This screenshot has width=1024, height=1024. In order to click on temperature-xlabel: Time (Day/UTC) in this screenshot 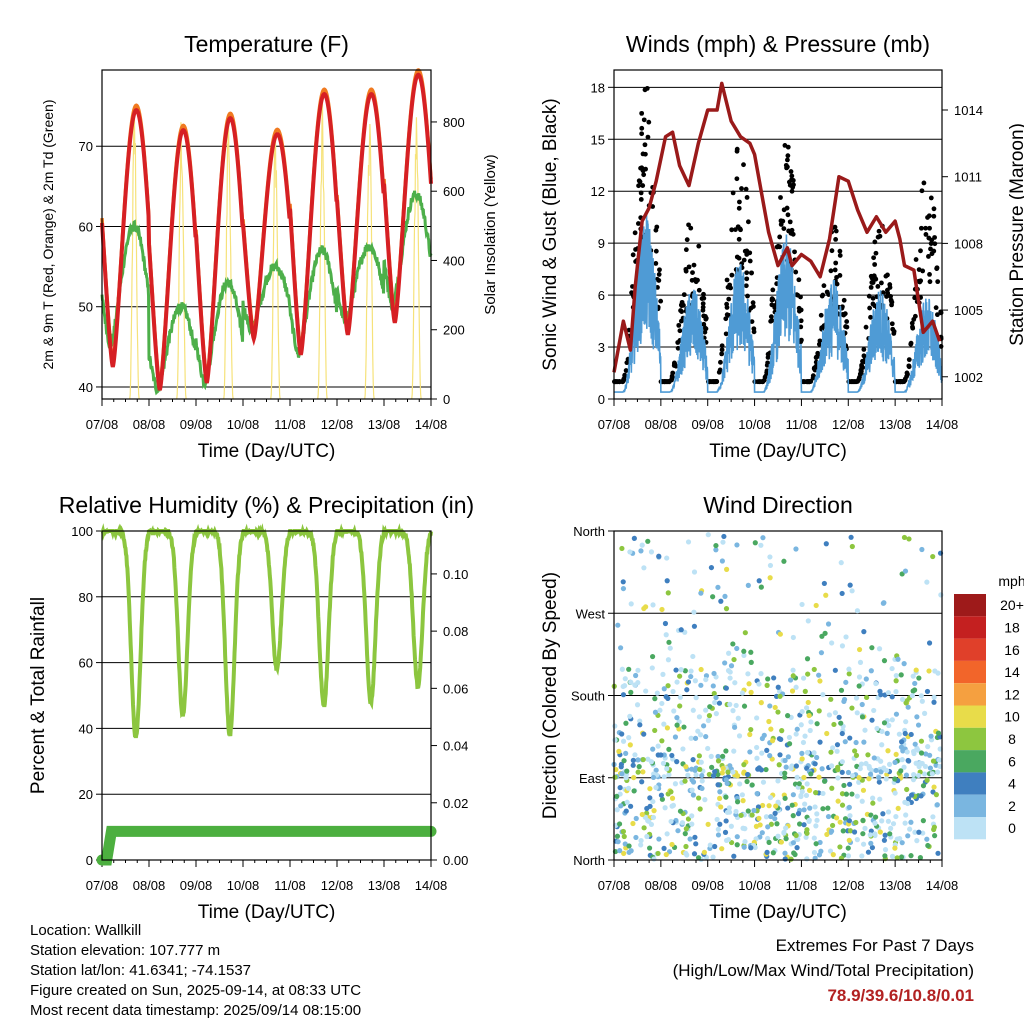, I will do `click(267, 451)`.